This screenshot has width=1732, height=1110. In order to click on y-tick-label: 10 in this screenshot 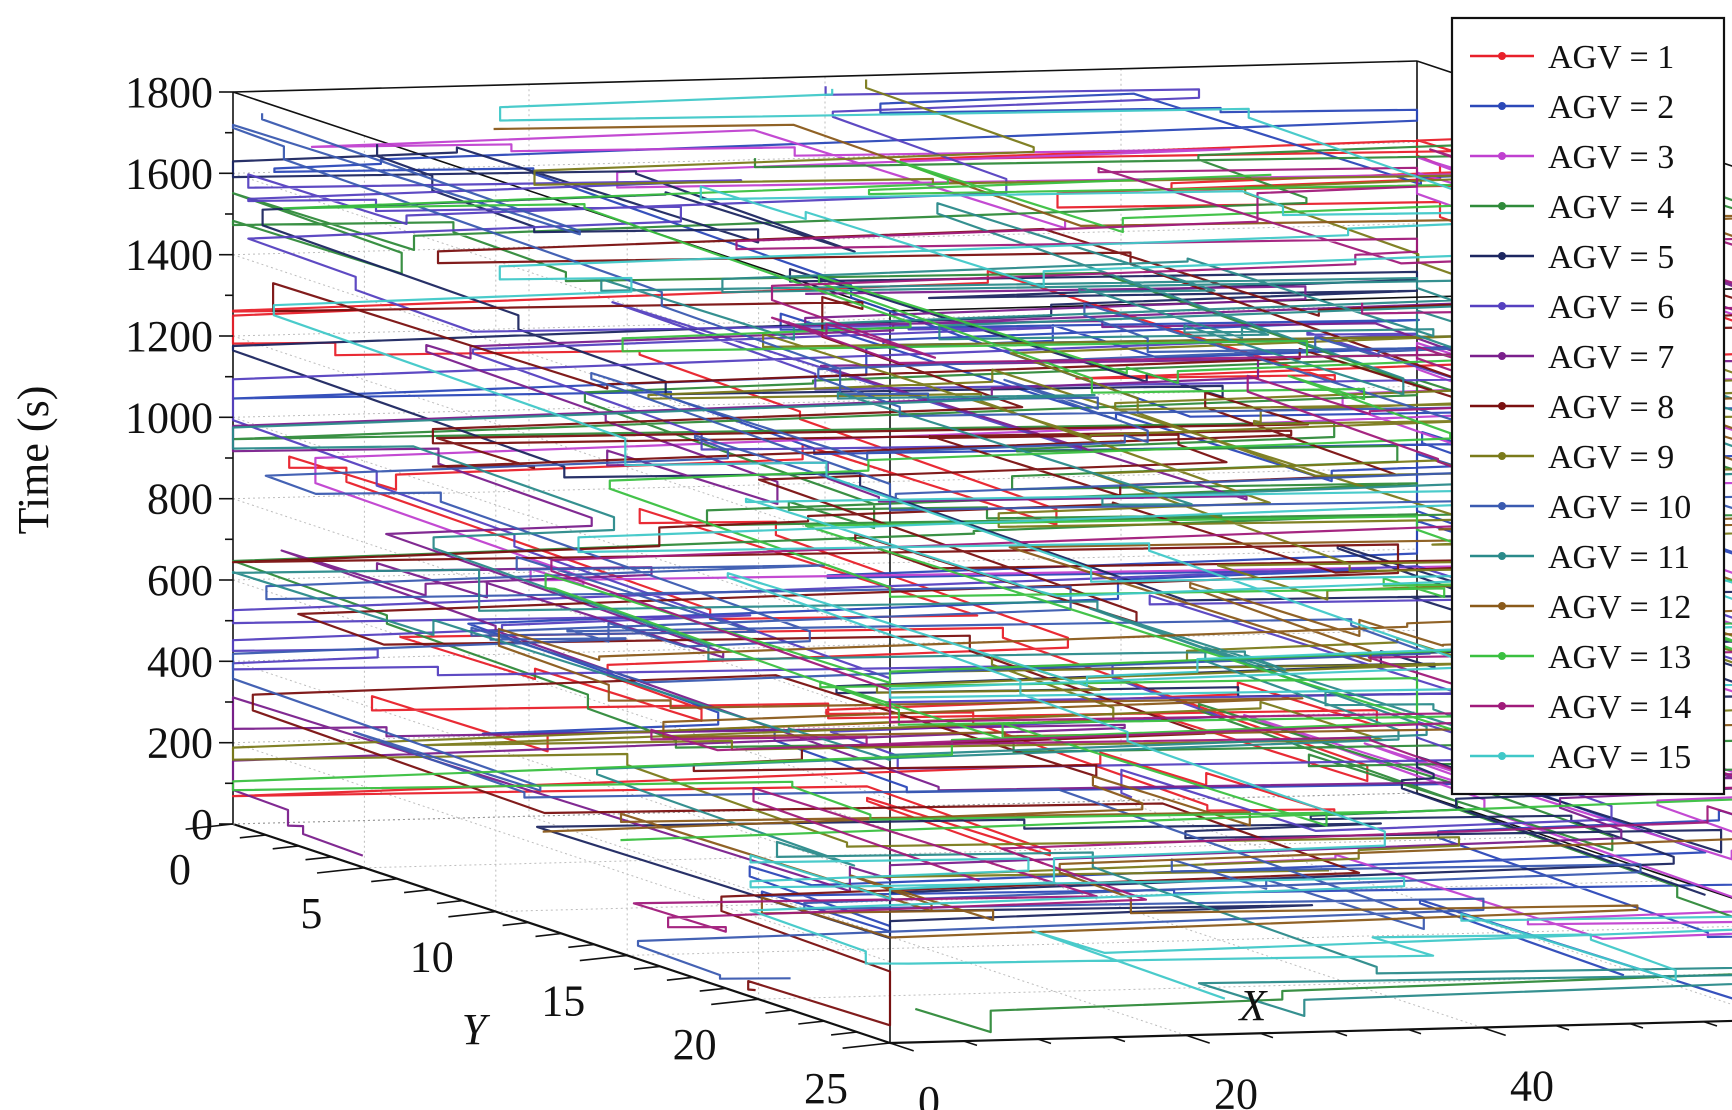, I will do `click(432, 957)`.